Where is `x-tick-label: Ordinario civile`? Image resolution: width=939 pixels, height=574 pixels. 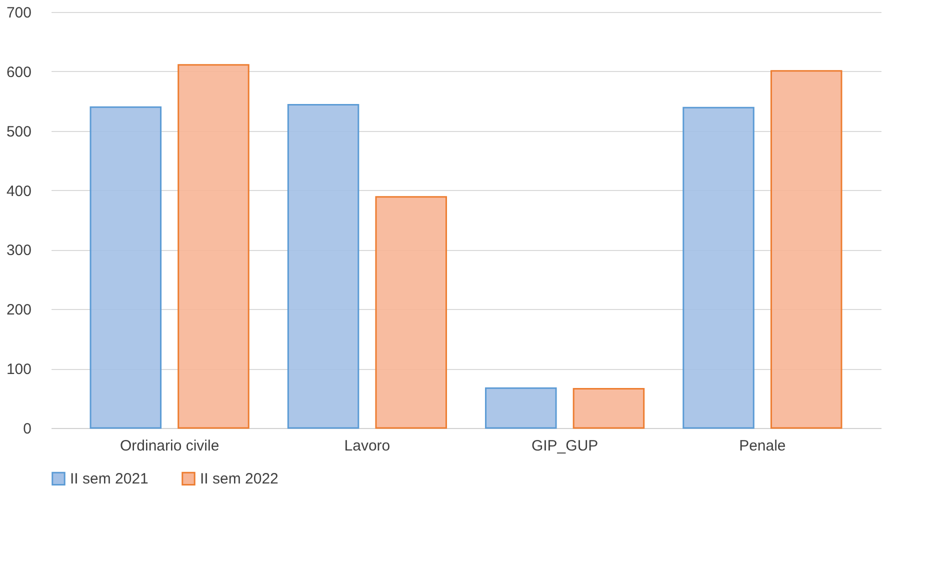 x-tick-label: Ordinario civile is located at coordinates (170, 446).